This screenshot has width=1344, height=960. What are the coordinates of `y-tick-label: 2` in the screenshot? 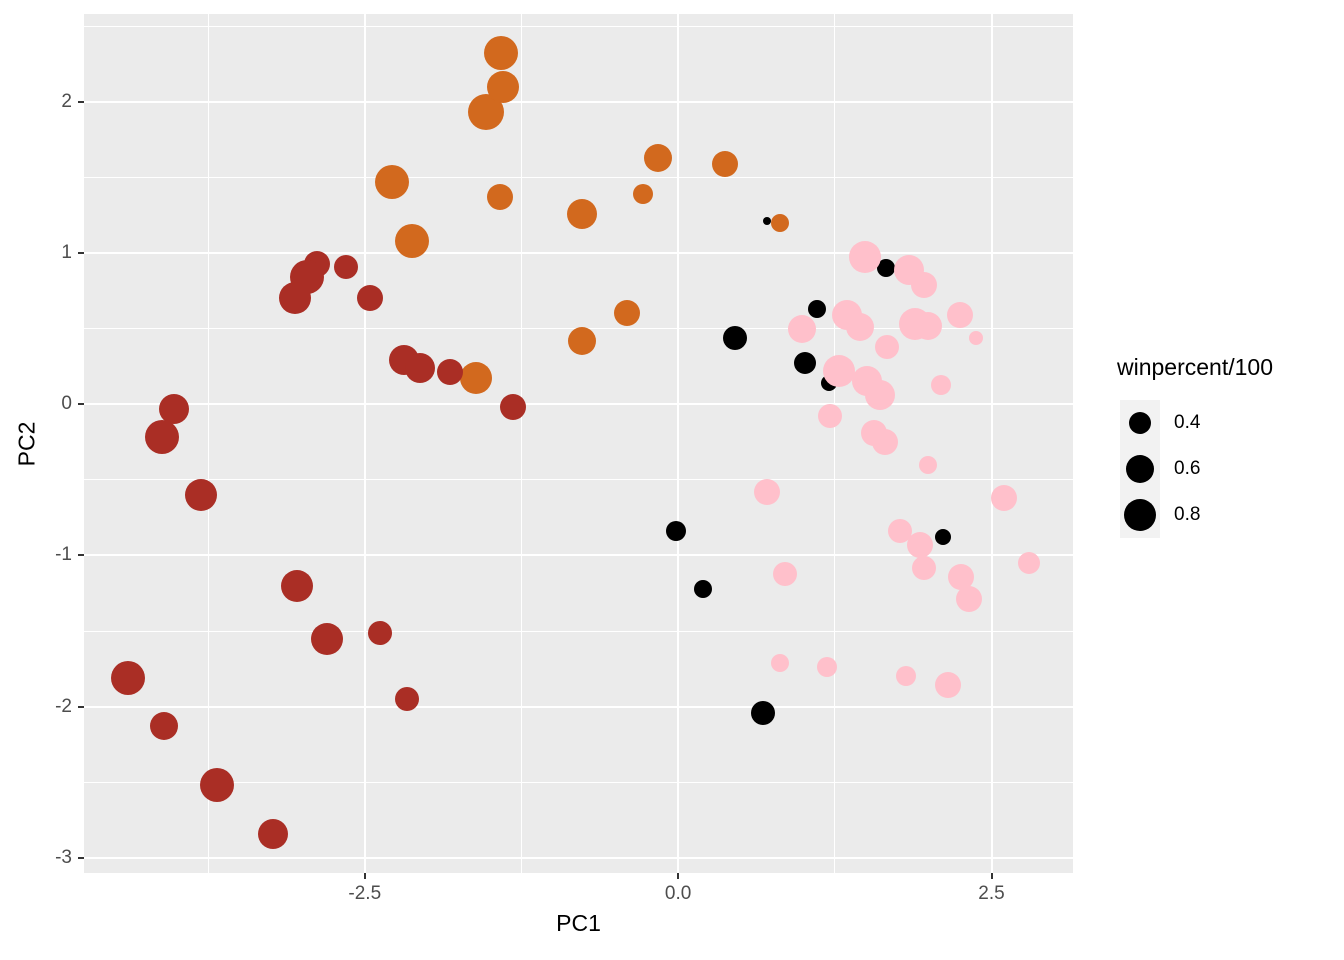 It's located at (66, 101).